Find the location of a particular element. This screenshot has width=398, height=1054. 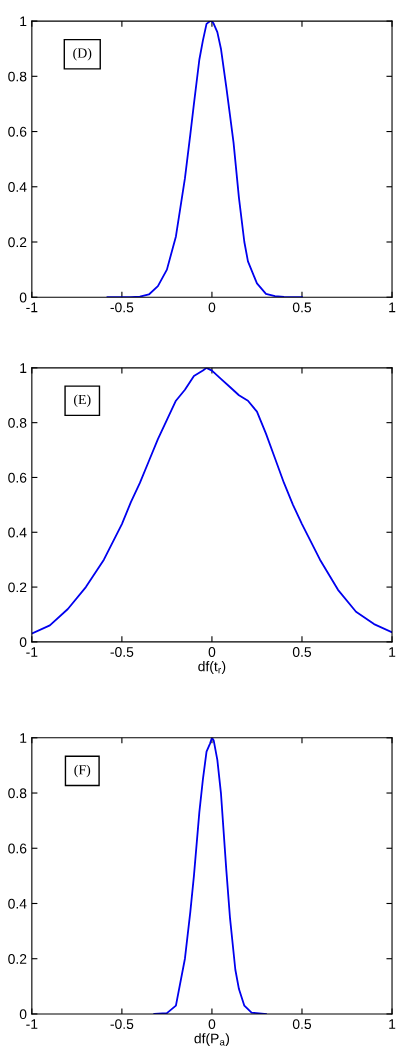

line-series is located at coordinates (204, 159).